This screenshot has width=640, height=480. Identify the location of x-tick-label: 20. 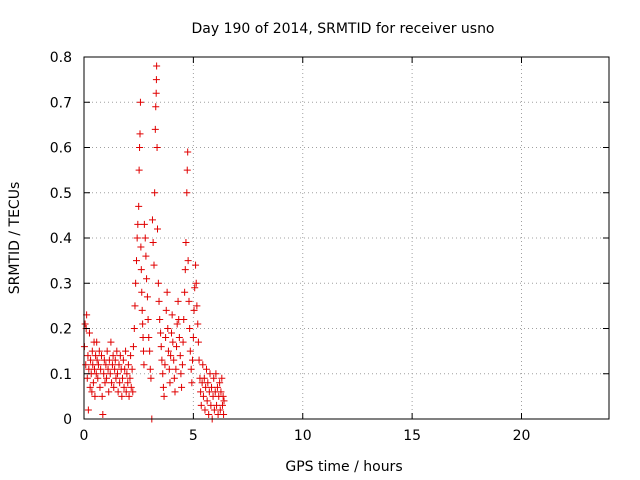
(522, 436).